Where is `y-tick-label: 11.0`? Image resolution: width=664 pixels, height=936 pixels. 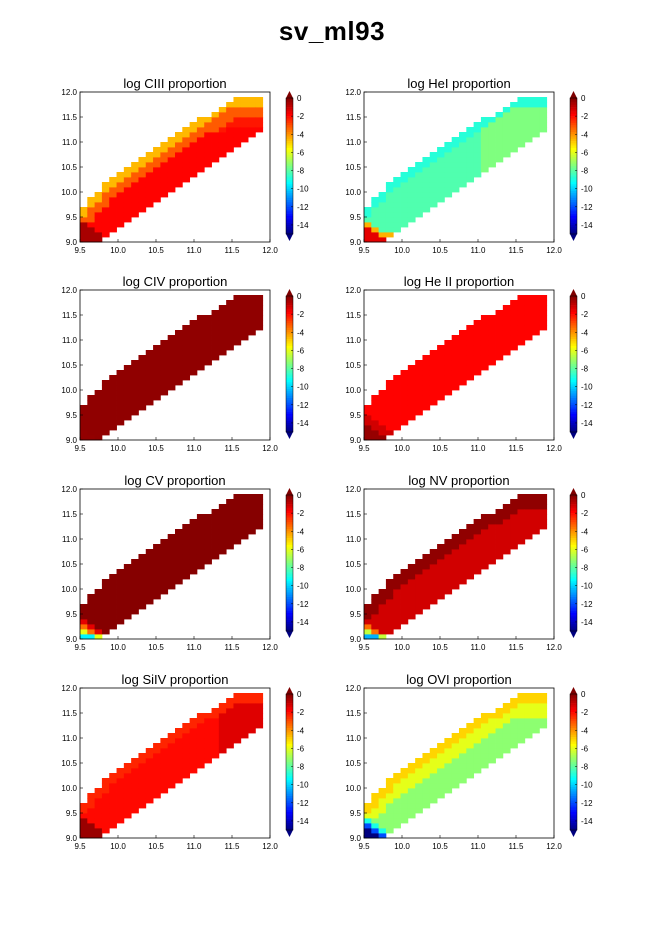
y-tick-label: 11.0 is located at coordinates (70, 738).